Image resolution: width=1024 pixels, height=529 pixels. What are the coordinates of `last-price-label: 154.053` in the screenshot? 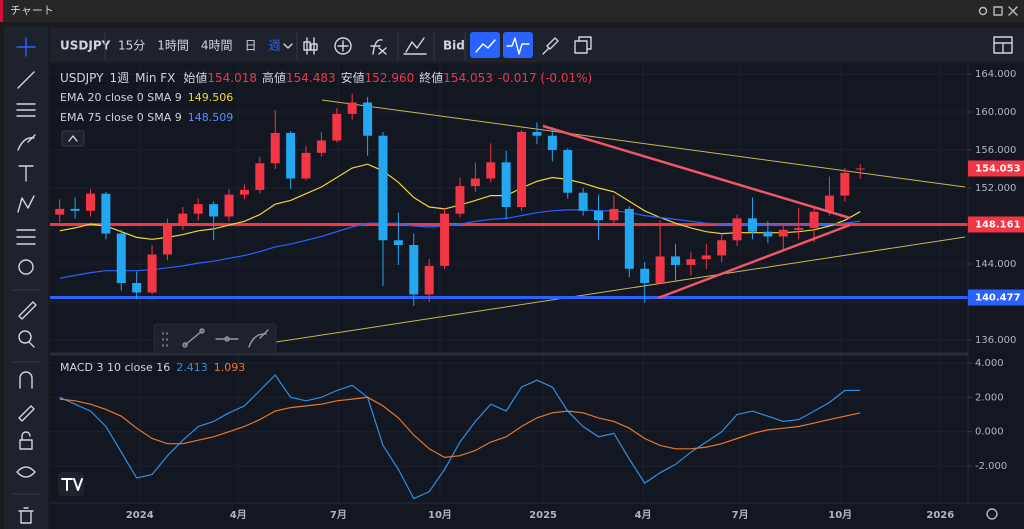 It's located at (998, 168).